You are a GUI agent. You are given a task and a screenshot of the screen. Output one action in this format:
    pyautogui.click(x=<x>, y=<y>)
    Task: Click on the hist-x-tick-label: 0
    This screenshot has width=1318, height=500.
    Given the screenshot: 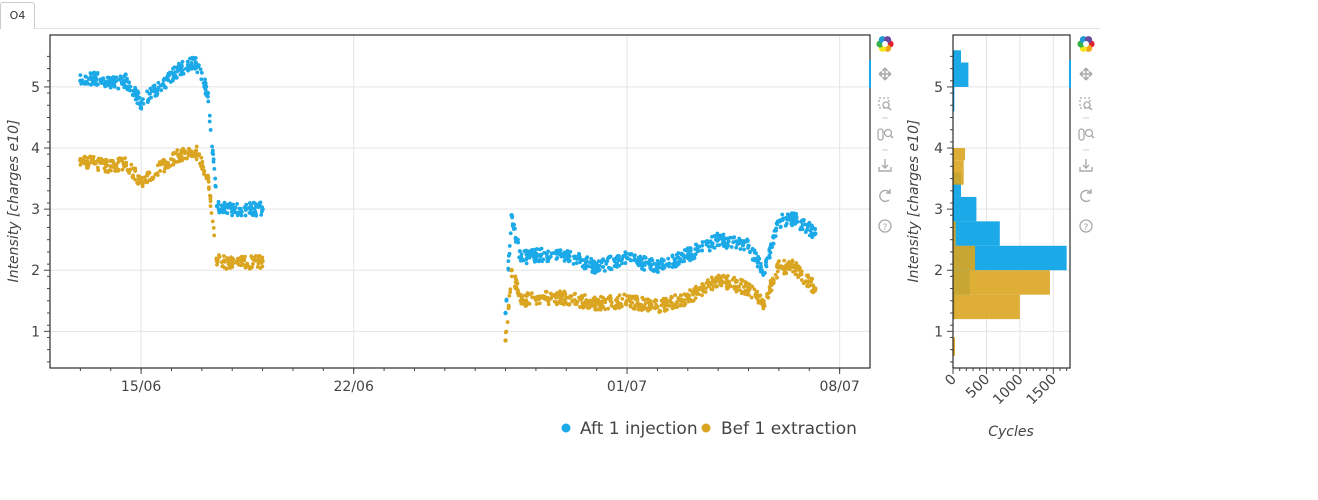 What is the action you would take?
    pyautogui.click(x=951, y=381)
    